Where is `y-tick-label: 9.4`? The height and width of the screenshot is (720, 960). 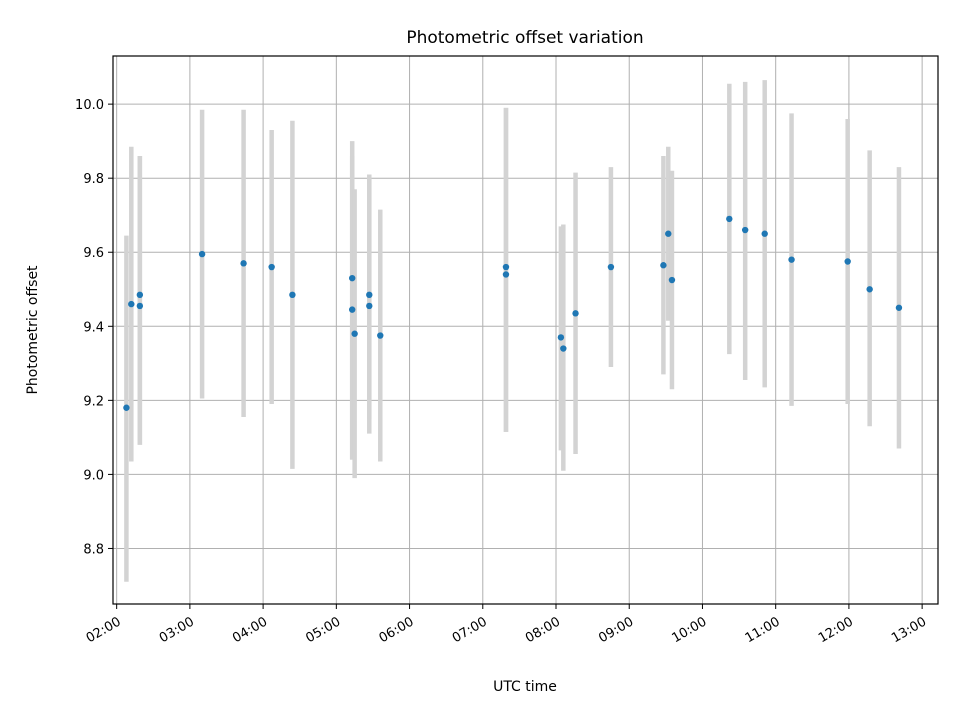
y-tick-label: 9.4 is located at coordinates (93, 327).